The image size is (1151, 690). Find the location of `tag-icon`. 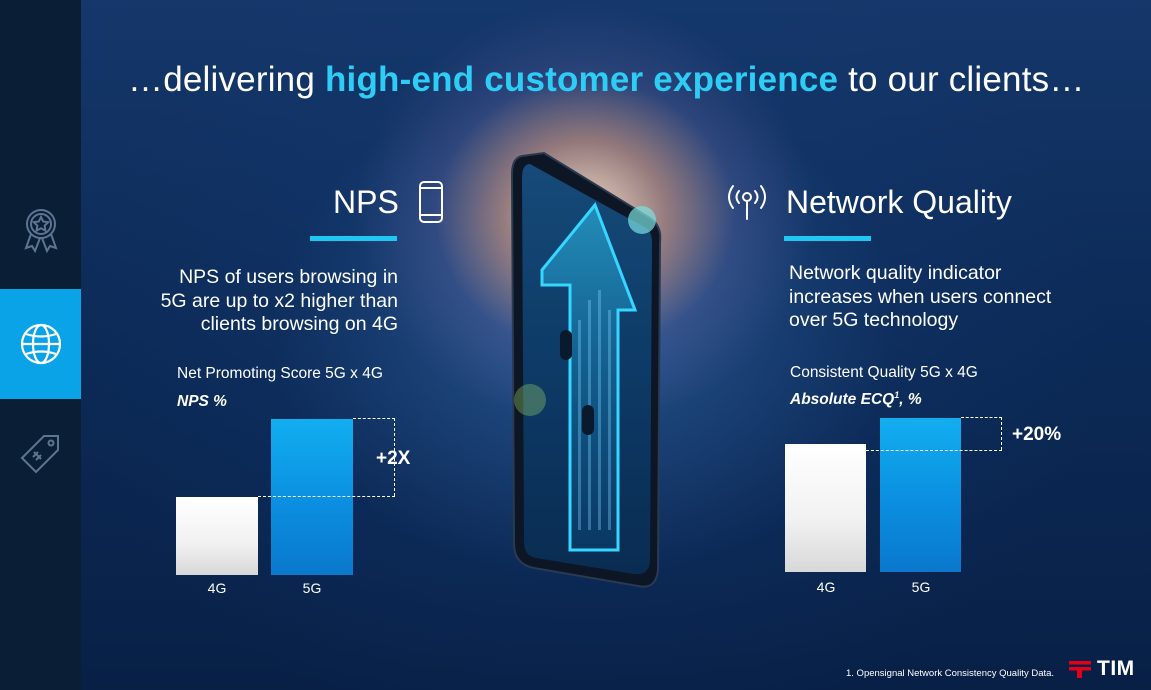

tag-icon is located at coordinates (39, 454).